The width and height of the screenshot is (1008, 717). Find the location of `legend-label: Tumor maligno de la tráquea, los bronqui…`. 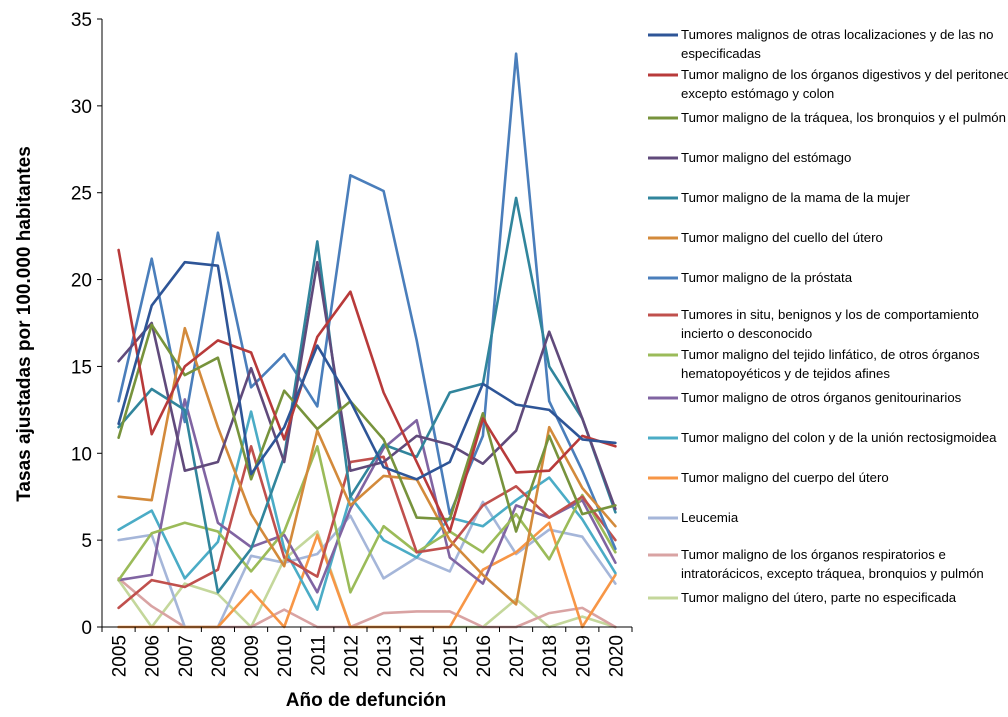

legend-label: Tumor maligno de la tráquea, los bronqui… is located at coordinates (843, 117).